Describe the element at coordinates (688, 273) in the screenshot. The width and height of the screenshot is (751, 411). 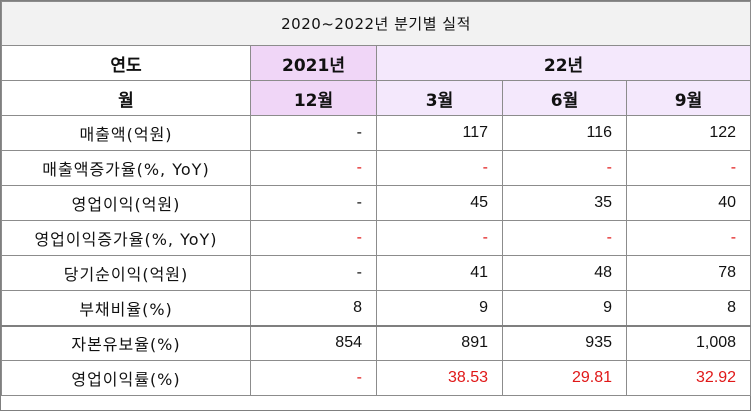
I see `cell-value: 78` at that location.